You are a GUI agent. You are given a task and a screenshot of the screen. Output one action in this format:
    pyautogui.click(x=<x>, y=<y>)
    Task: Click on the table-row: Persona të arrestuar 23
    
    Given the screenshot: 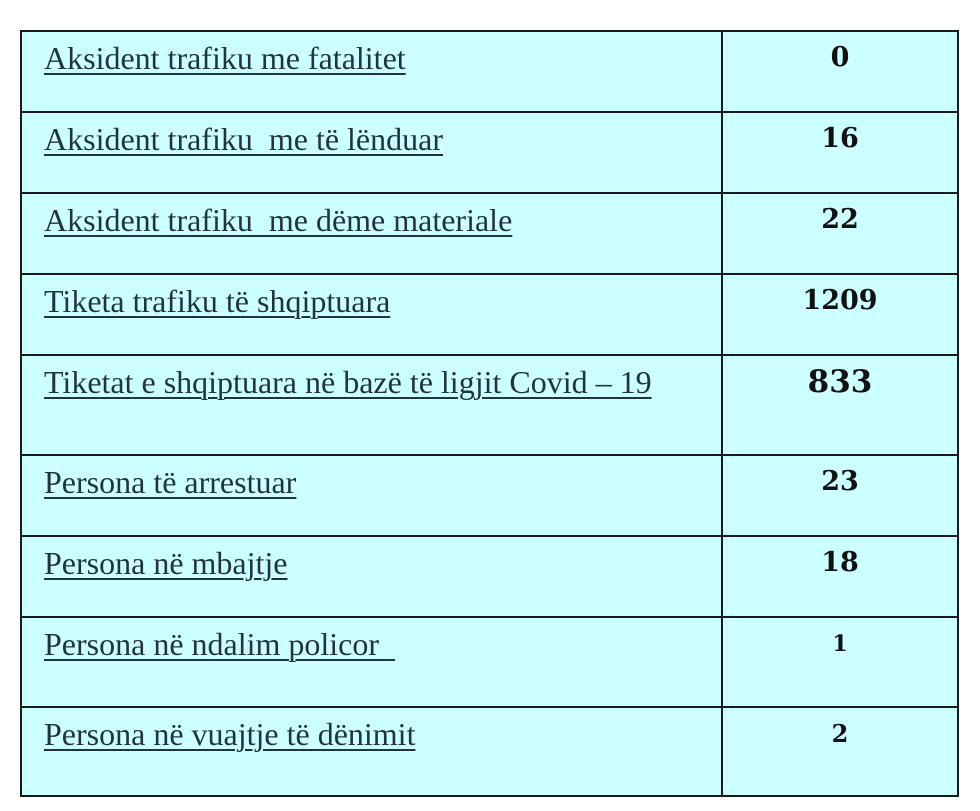 What is the action you would take?
    pyautogui.click(x=489, y=495)
    